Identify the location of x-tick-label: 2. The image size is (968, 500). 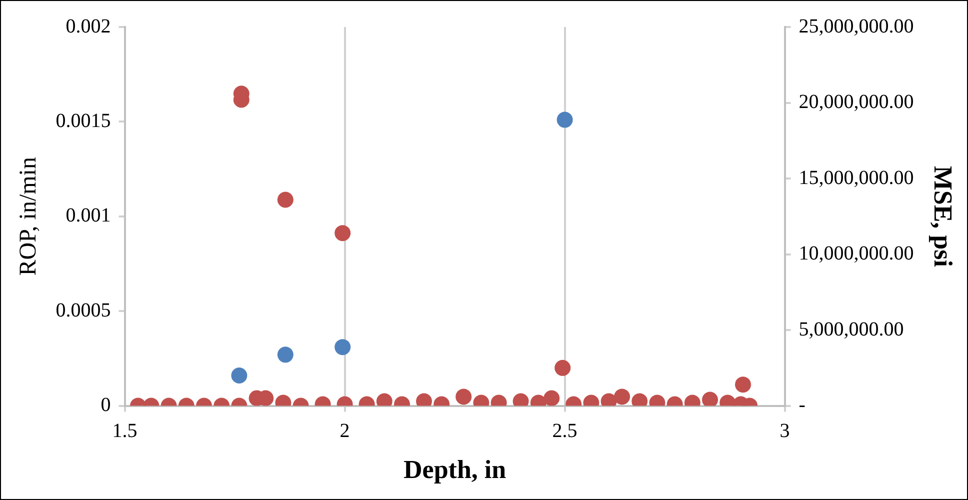
(345, 431).